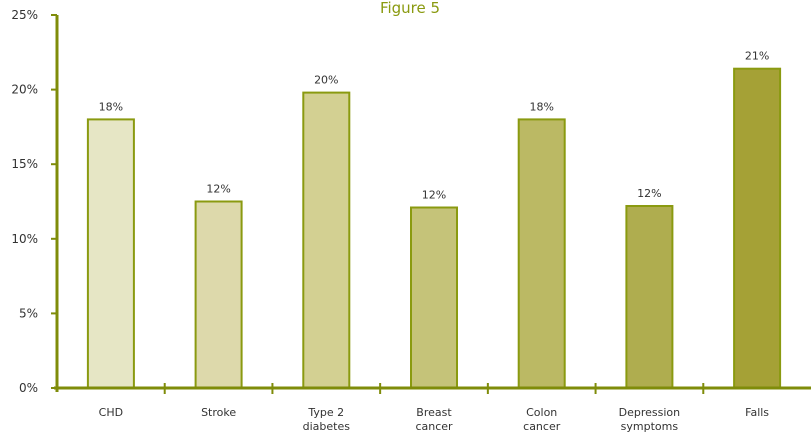  What do you see at coordinates (434, 195) in the screenshot?
I see `data-label-3: 12%` at bounding box center [434, 195].